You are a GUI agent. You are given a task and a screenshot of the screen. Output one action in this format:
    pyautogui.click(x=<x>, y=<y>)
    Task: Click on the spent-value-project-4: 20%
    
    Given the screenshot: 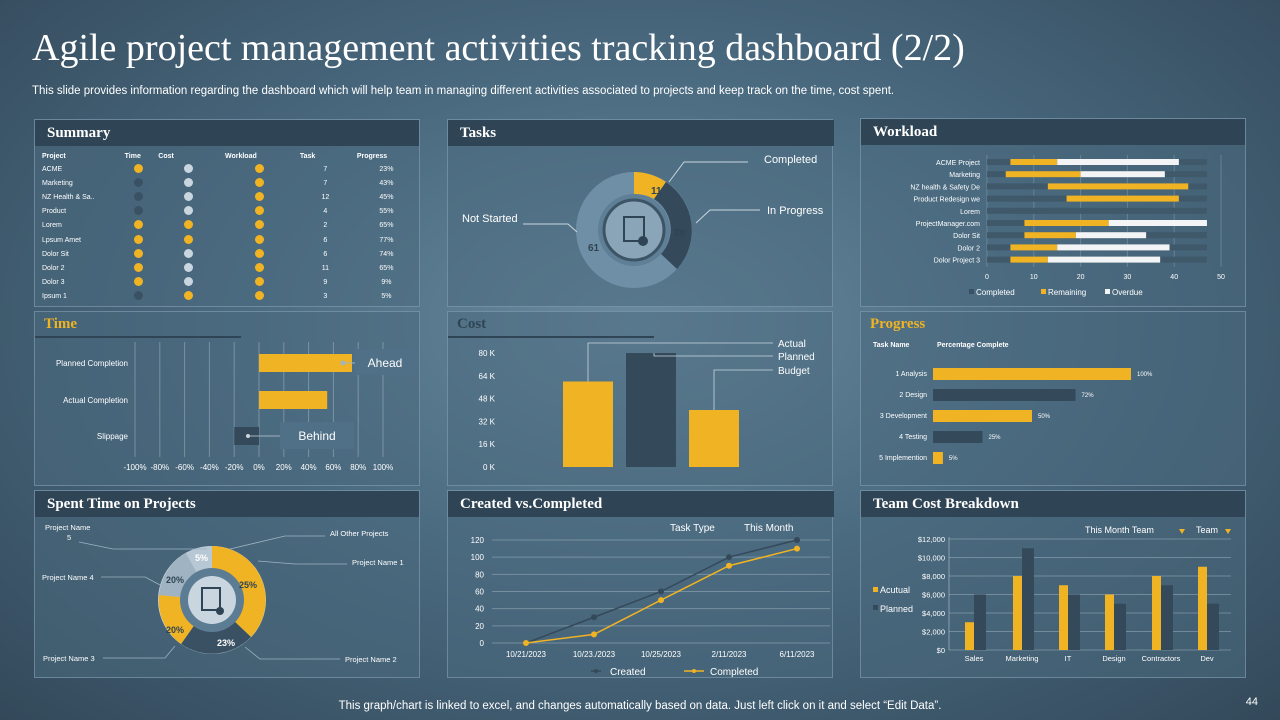 What is the action you would take?
    pyautogui.click(x=175, y=580)
    